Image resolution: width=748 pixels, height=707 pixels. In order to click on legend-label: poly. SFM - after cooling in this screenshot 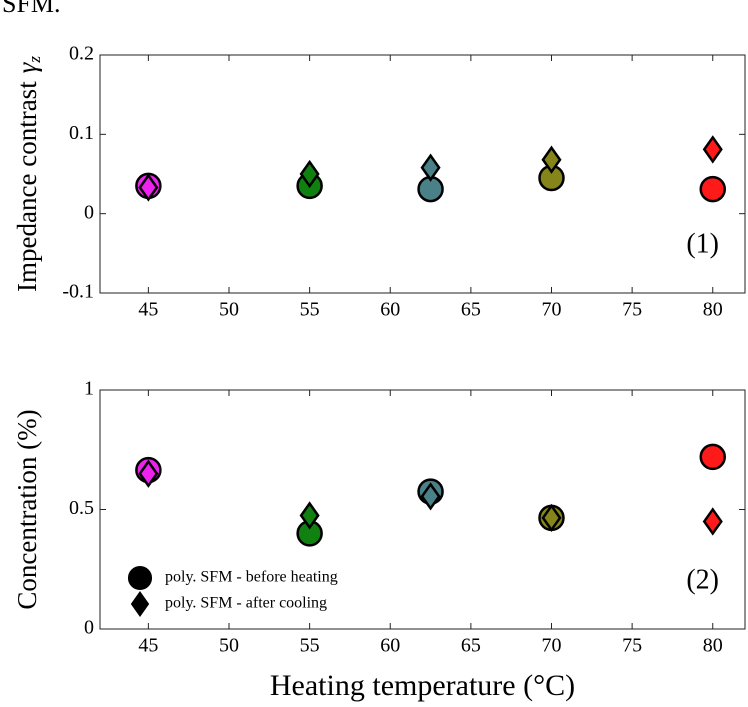, I will do `click(246, 603)`.